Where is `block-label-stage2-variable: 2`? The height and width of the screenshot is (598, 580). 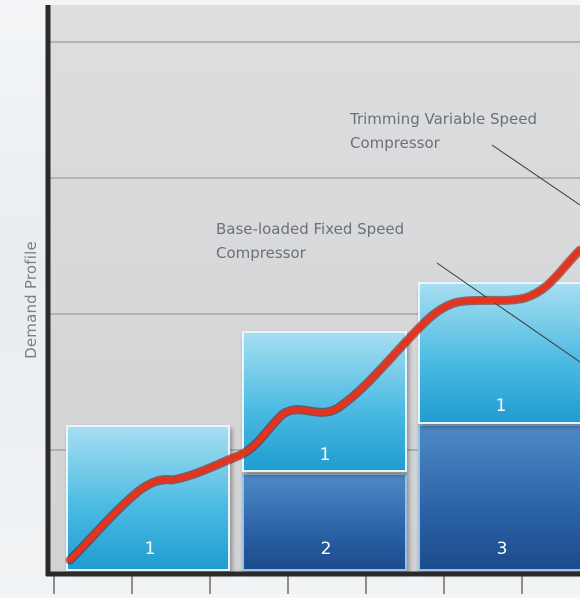 block-label-stage2-variable: 2 is located at coordinates (326, 549).